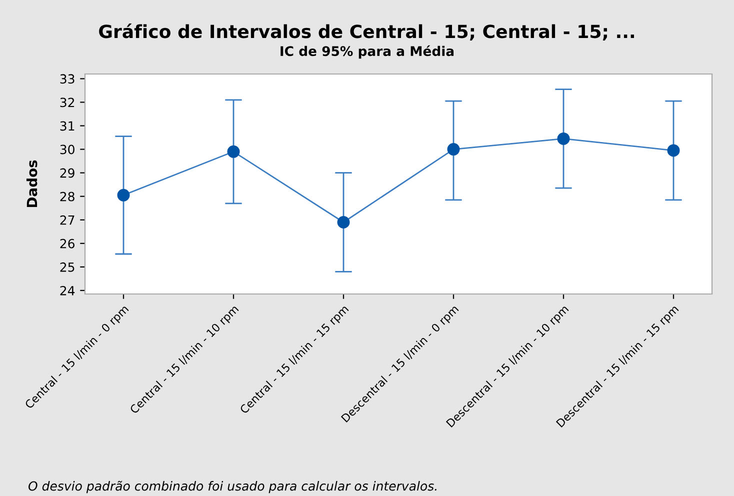 This screenshot has height=496, width=734. I want to click on y-tick-label: 32, so click(67, 103).